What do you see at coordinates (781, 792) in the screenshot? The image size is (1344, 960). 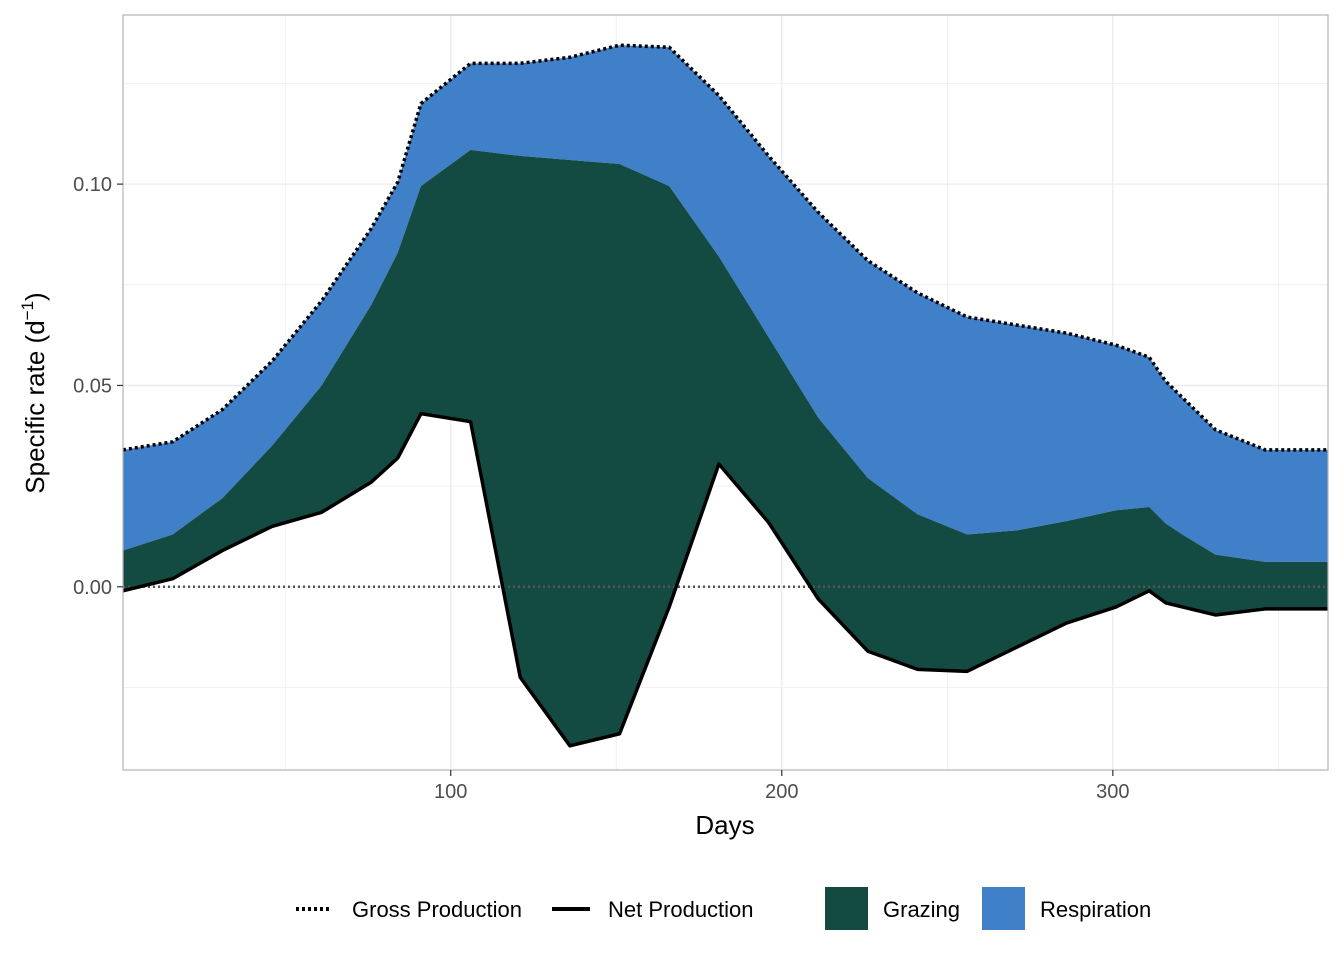 I see `x-tick-label: 200` at bounding box center [781, 792].